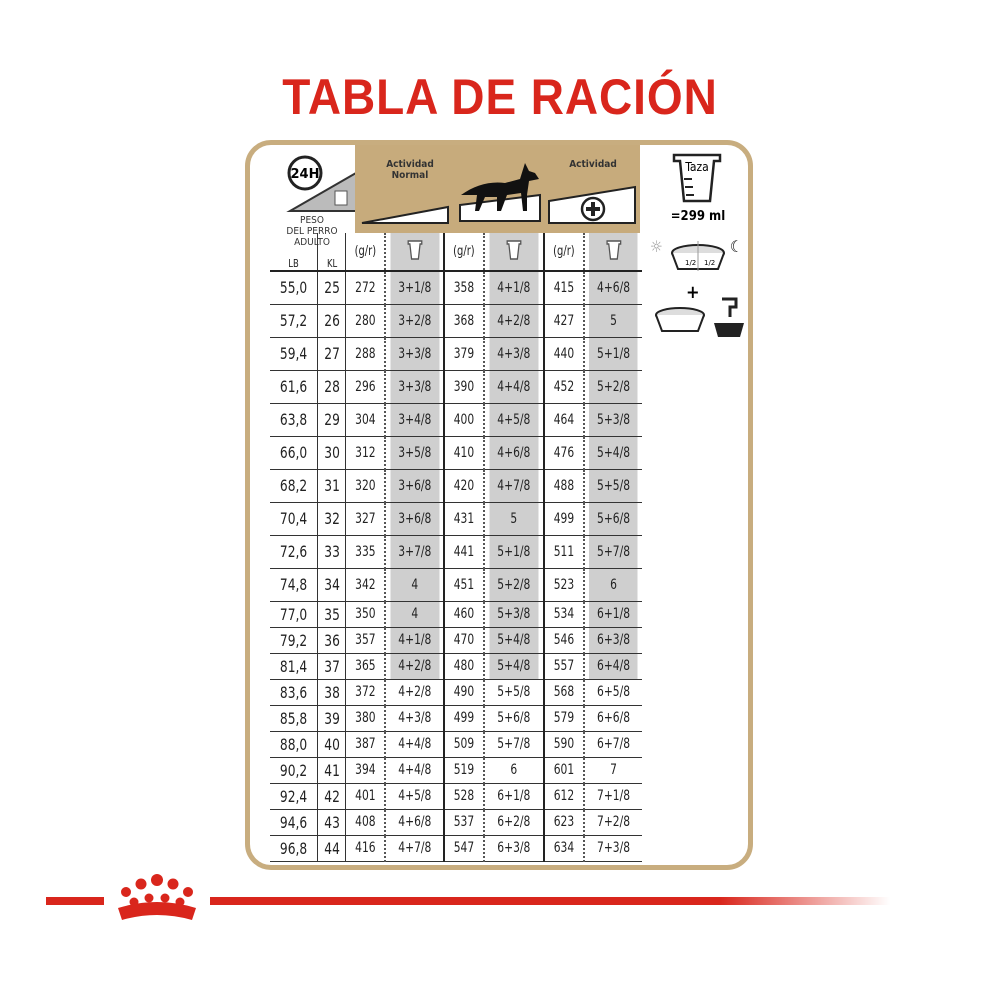 Image resolution: width=1000 pixels, height=1000 pixels. What do you see at coordinates (332, 354) in the screenshot?
I see `kl-cell: 27` at bounding box center [332, 354].